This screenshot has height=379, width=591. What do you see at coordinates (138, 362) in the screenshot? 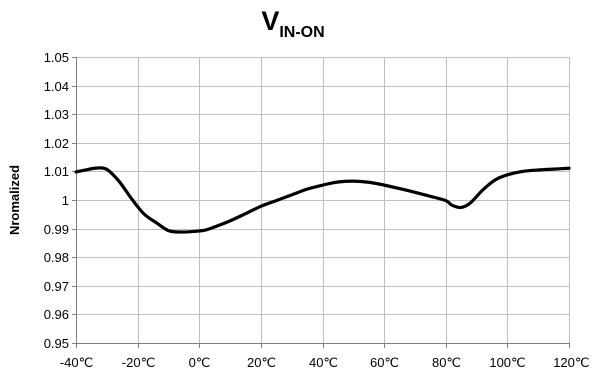
I see `x-tick-label: -20℃` at bounding box center [138, 362].